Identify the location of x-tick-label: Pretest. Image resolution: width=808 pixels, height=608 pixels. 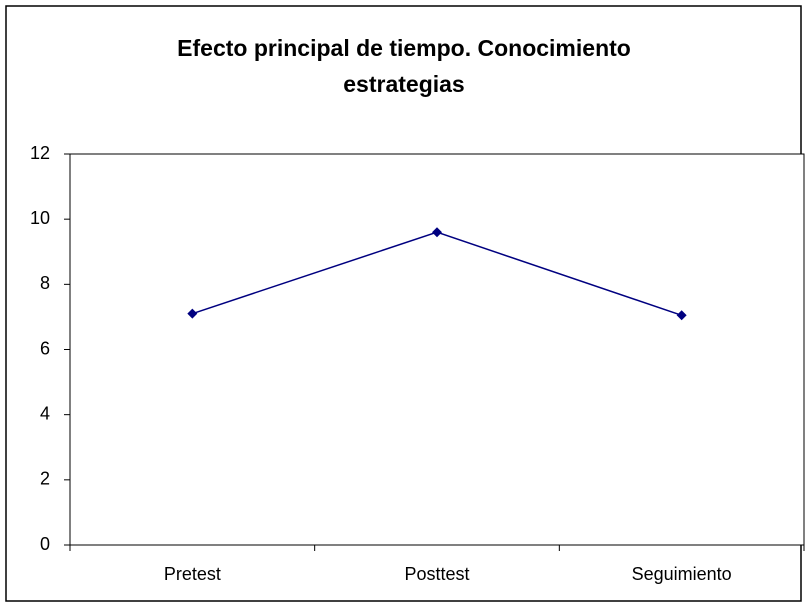
(192, 574).